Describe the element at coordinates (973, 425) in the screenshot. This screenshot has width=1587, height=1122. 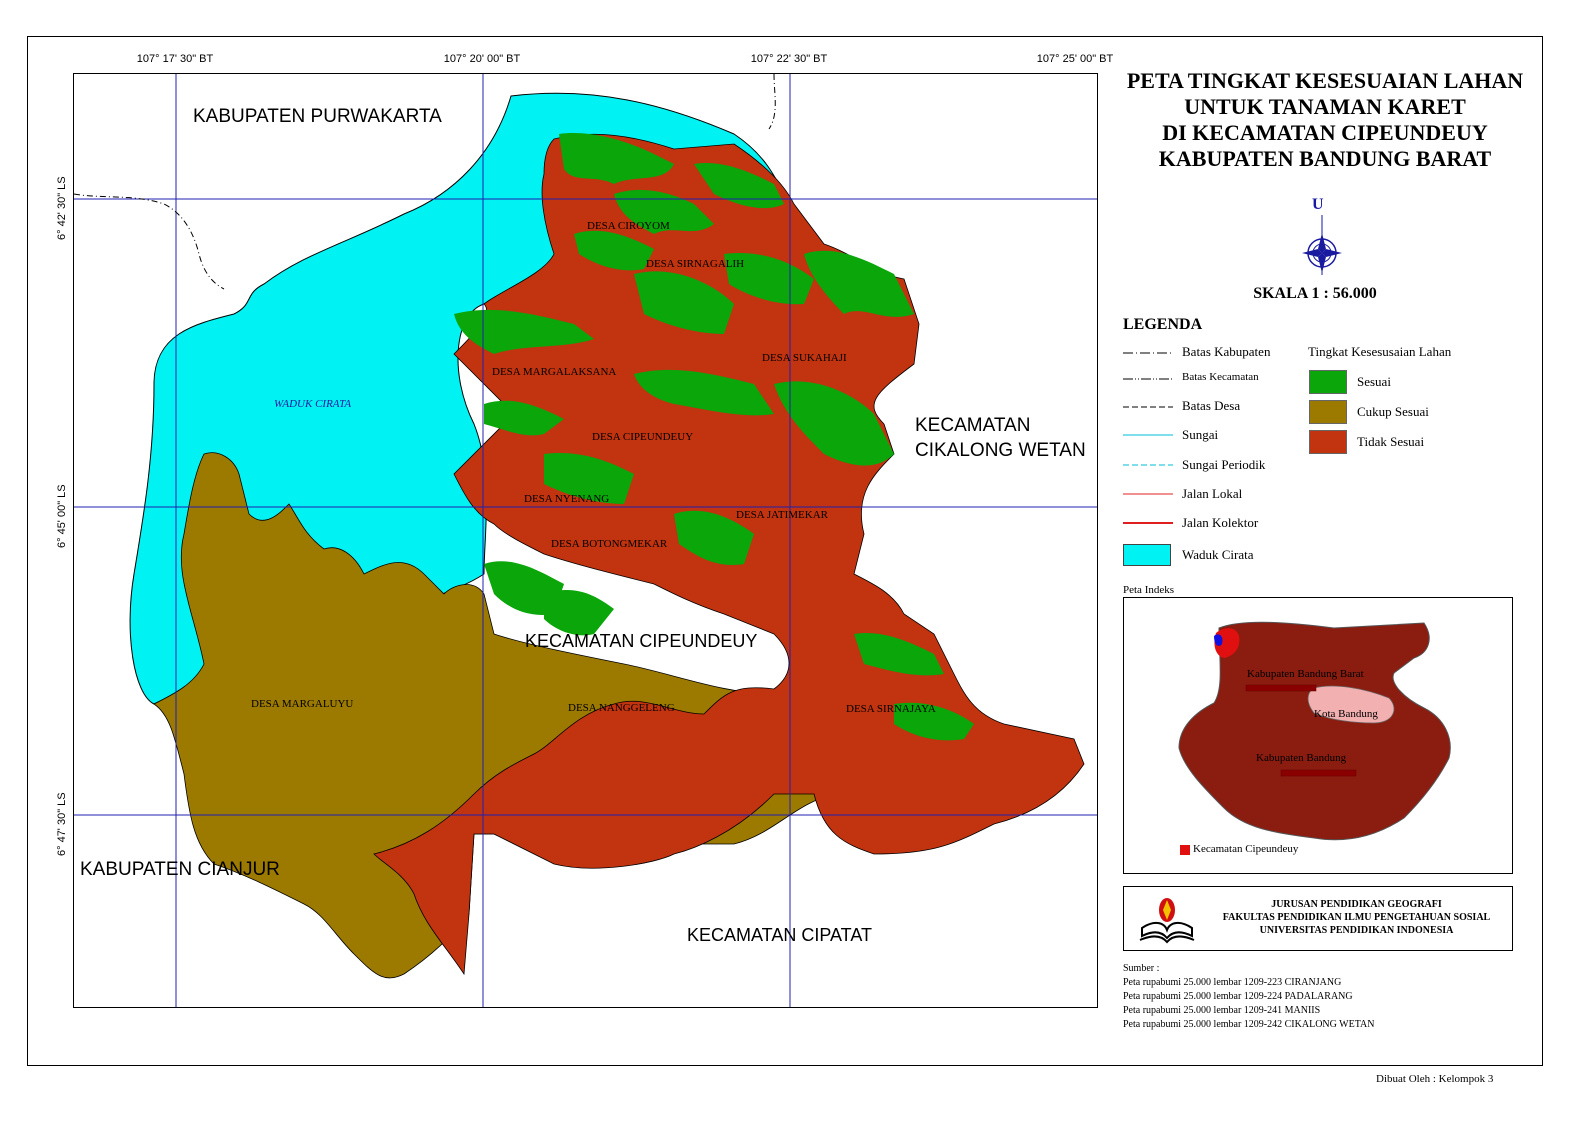
I see `label-cikalong-1: KECAMATAN` at that location.